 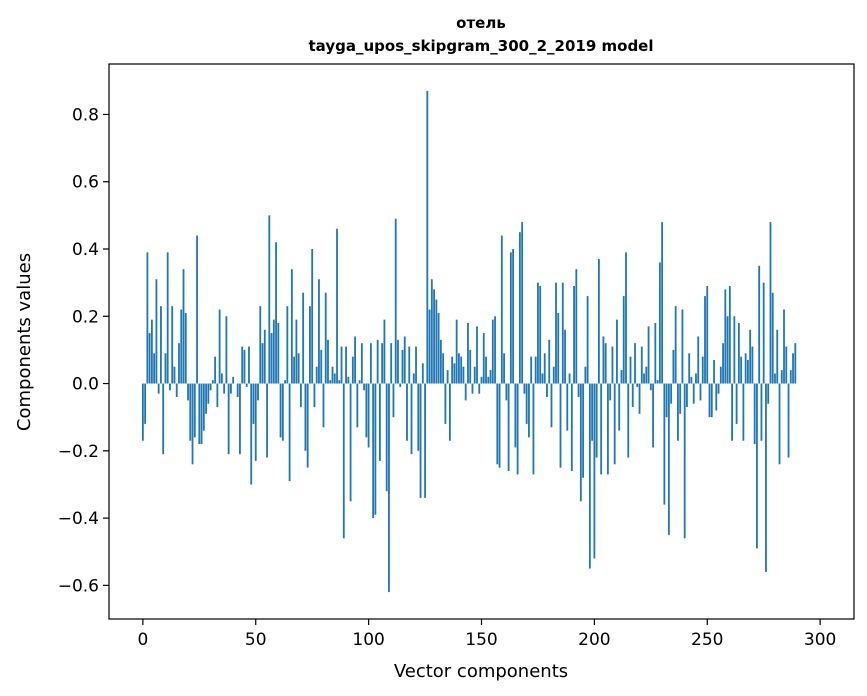 What do you see at coordinates (78, 586) in the screenshot?
I see `y-tick-label: −0.6` at bounding box center [78, 586].